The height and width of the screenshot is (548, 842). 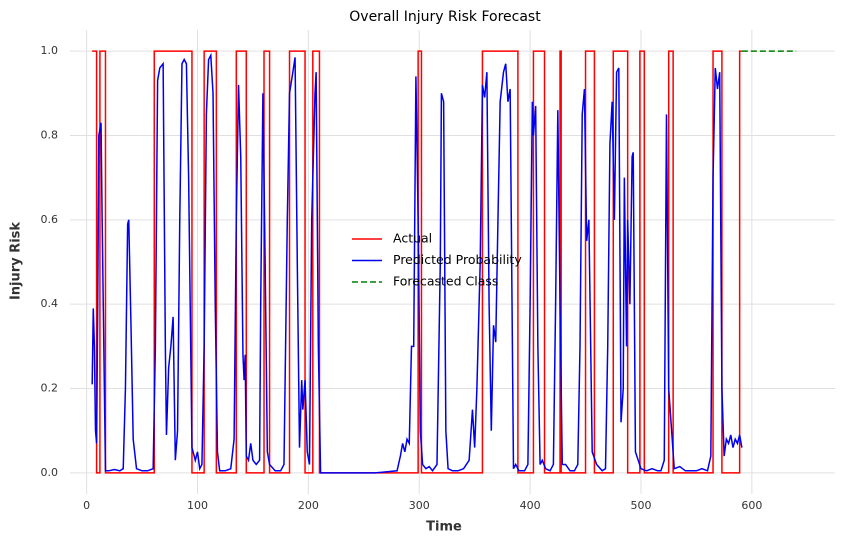 What do you see at coordinates (445, 17) in the screenshot?
I see `chart-title: Overall Injury Risk Forecast` at bounding box center [445, 17].